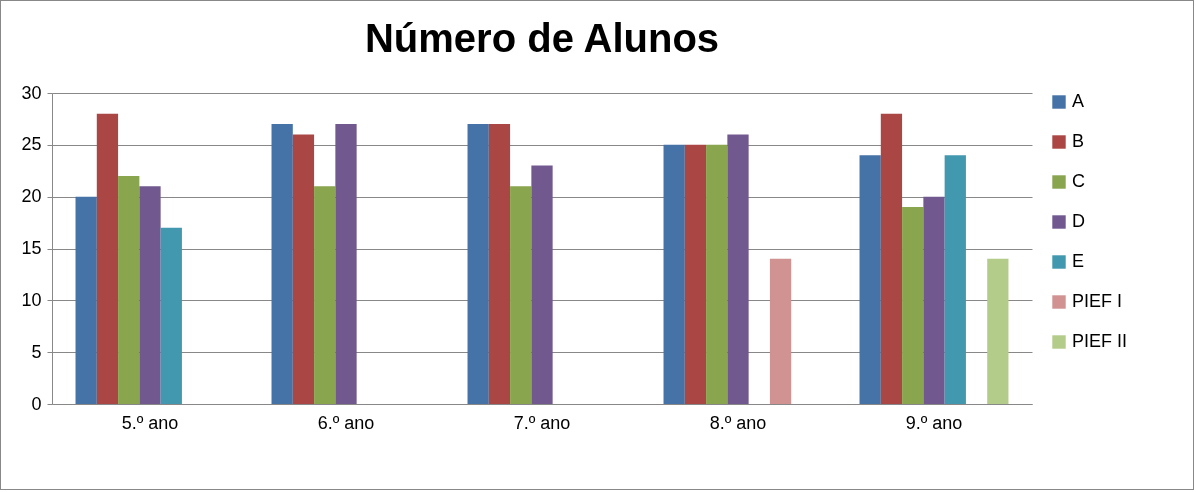  I want to click on y-tick-label: 0, so click(36, 403).